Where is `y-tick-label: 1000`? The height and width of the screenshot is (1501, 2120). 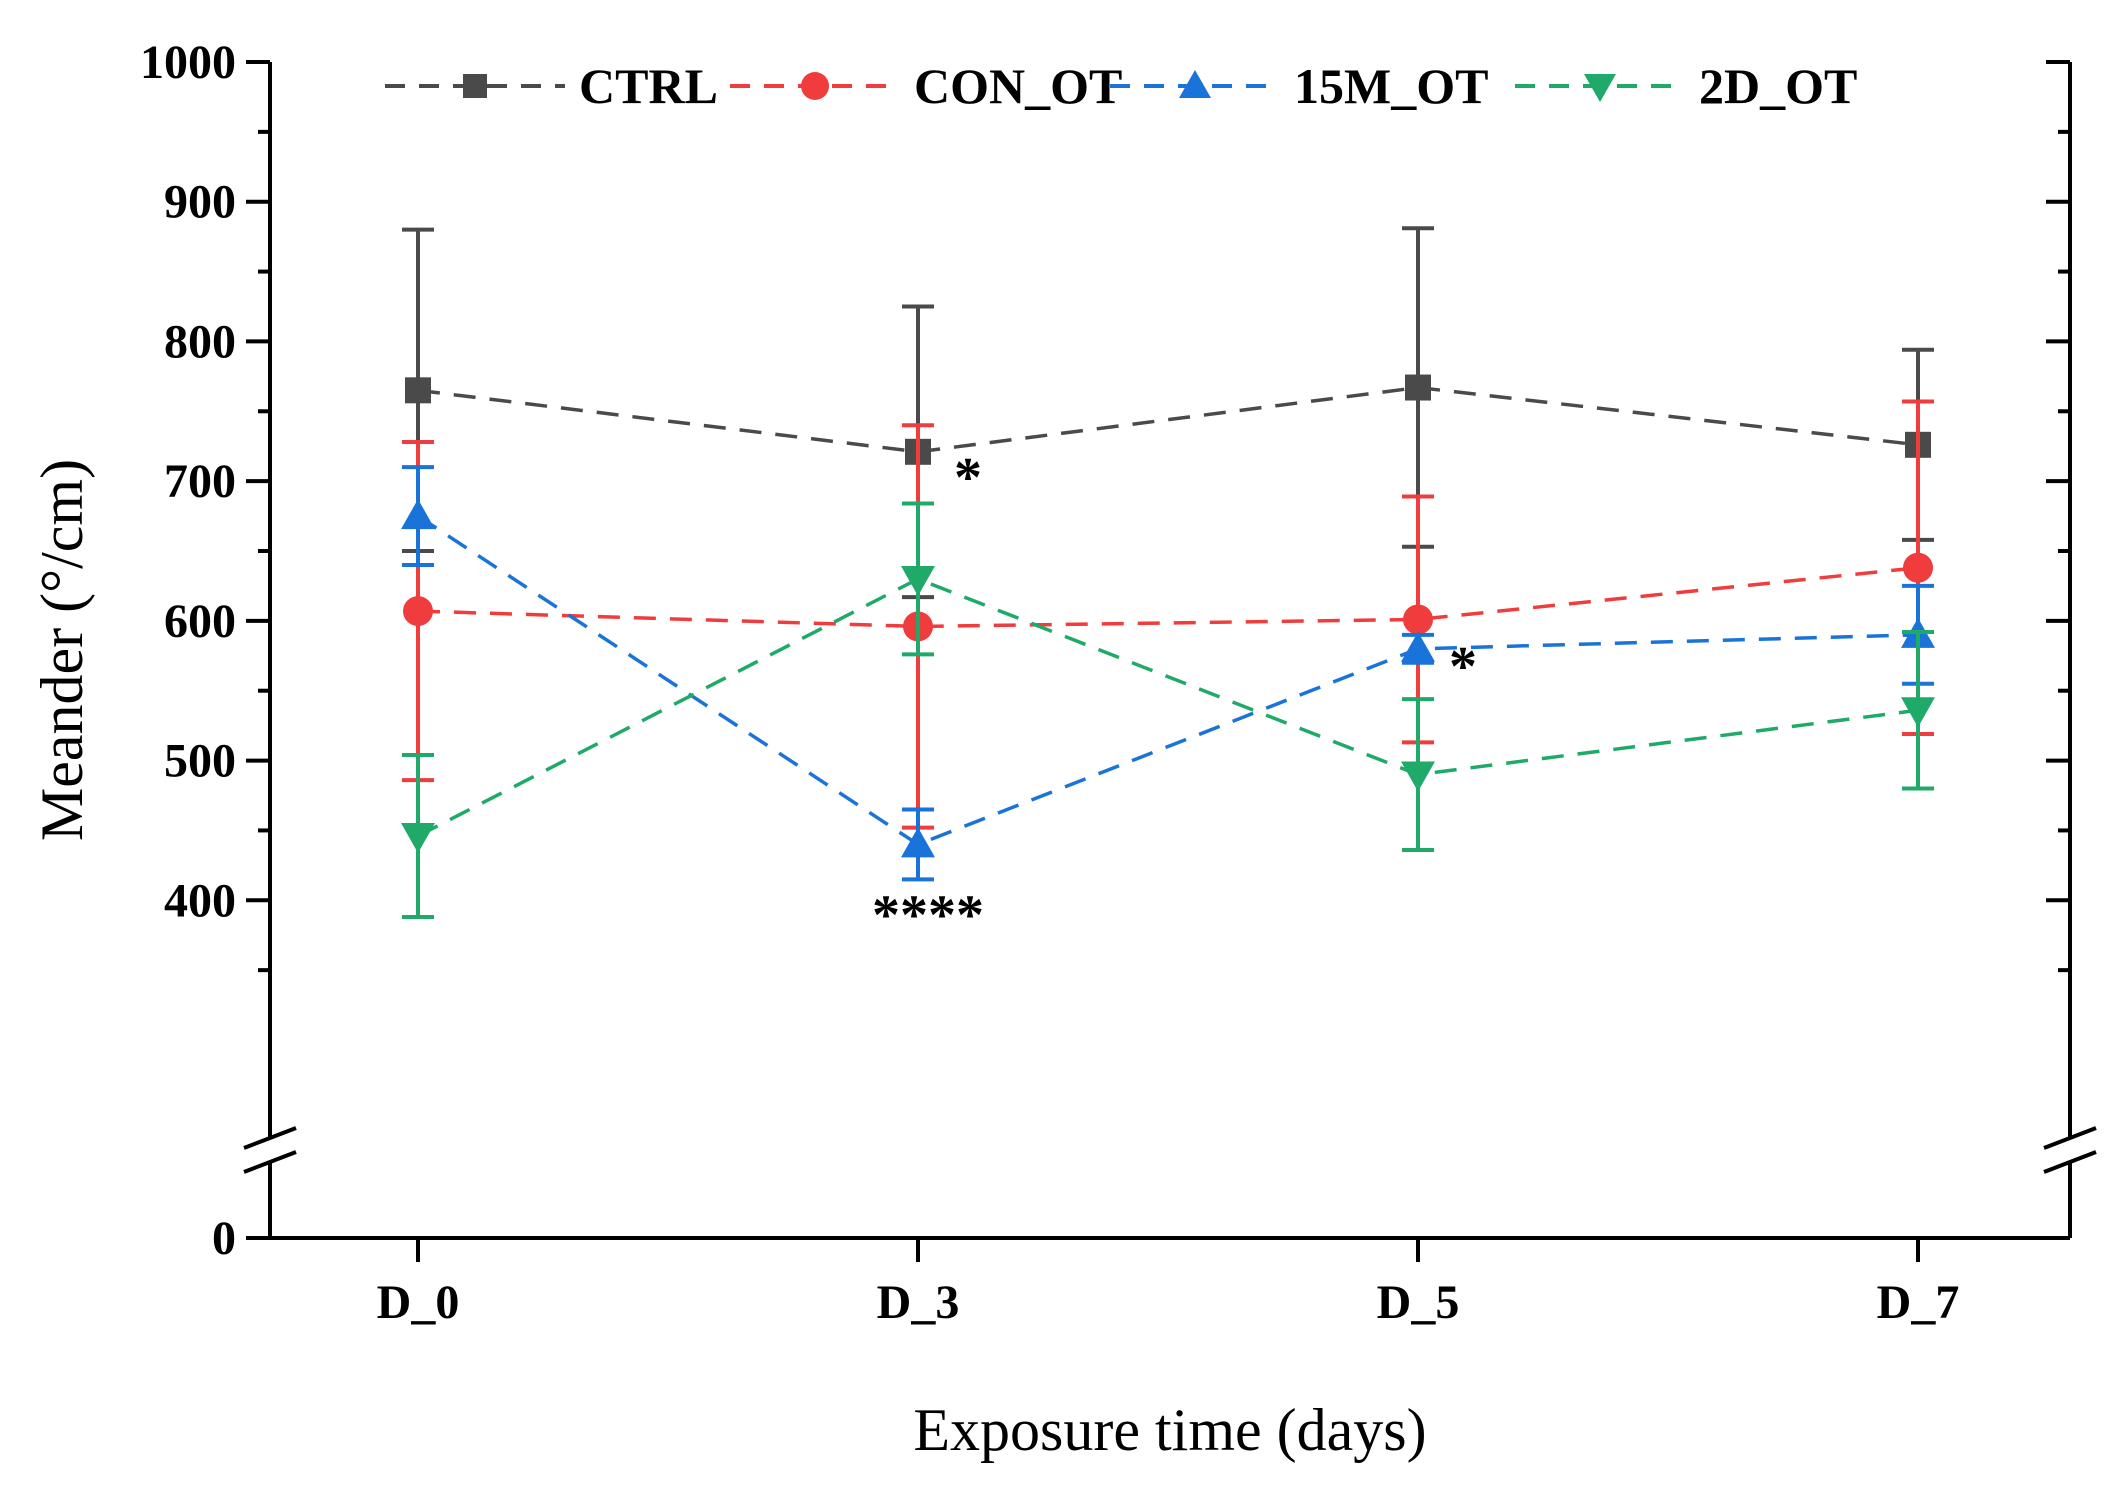 y-tick-label: 1000 is located at coordinates (188, 62).